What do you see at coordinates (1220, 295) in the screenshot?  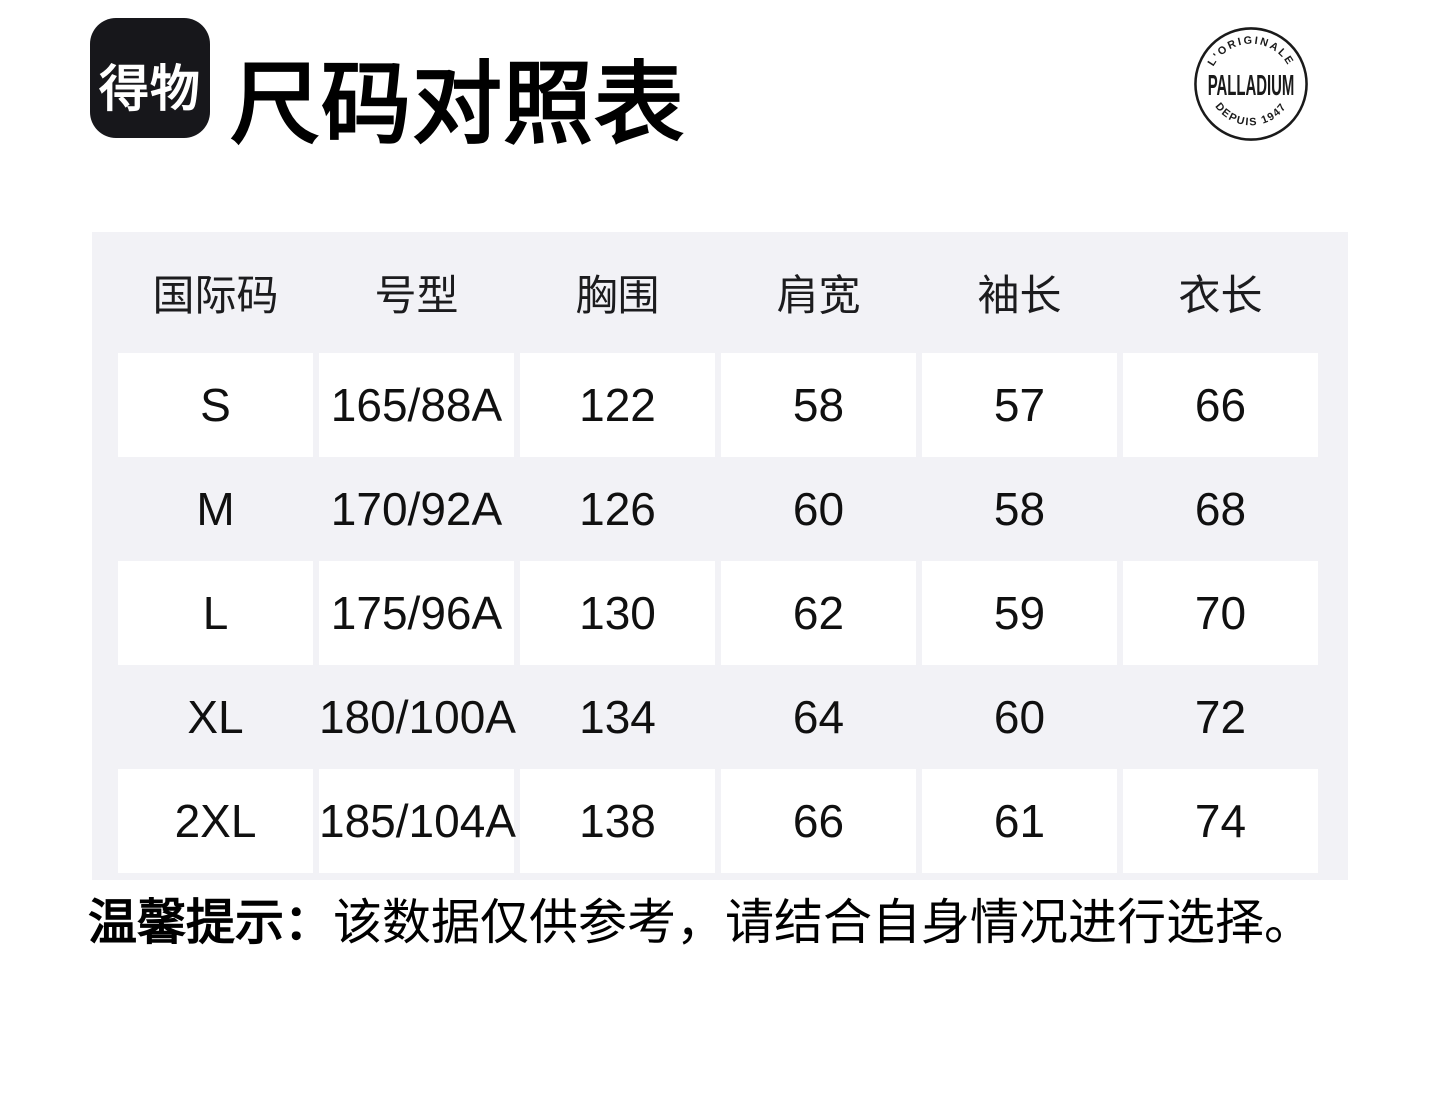 I see `column-header-length: 衣长` at bounding box center [1220, 295].